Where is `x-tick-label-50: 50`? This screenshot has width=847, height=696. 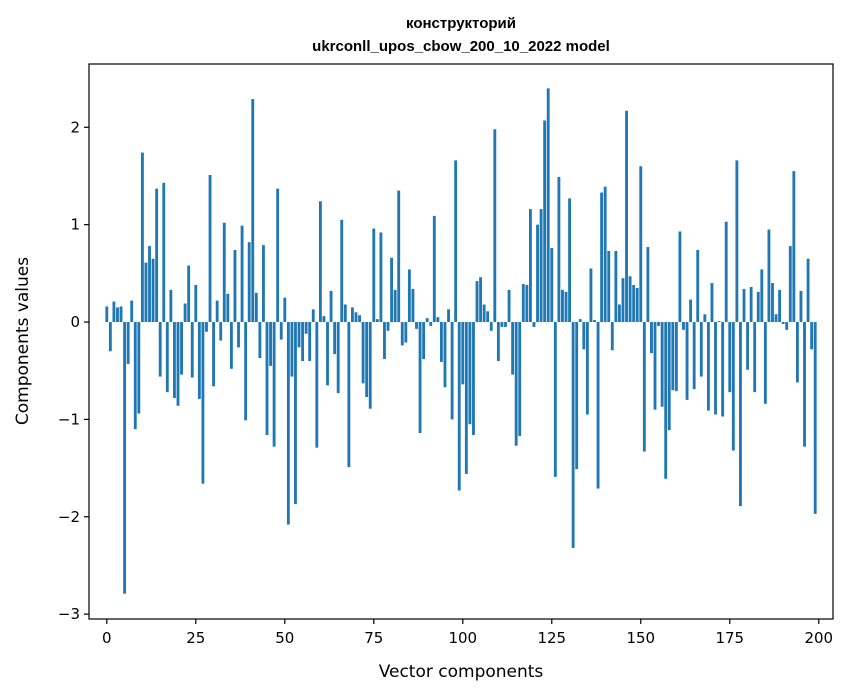 x-tick-label-50: 50 is located at coordinates (284, 638).